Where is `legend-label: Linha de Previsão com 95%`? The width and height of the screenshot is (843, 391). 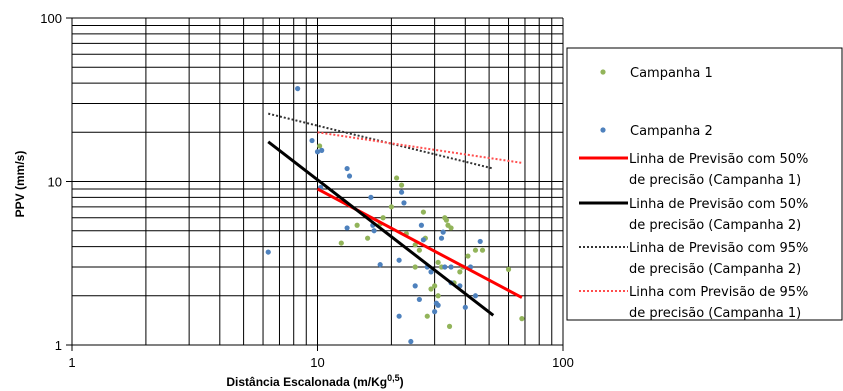 legend-label: Linha de Previsão com 95% is located at coordinates (718, 248).